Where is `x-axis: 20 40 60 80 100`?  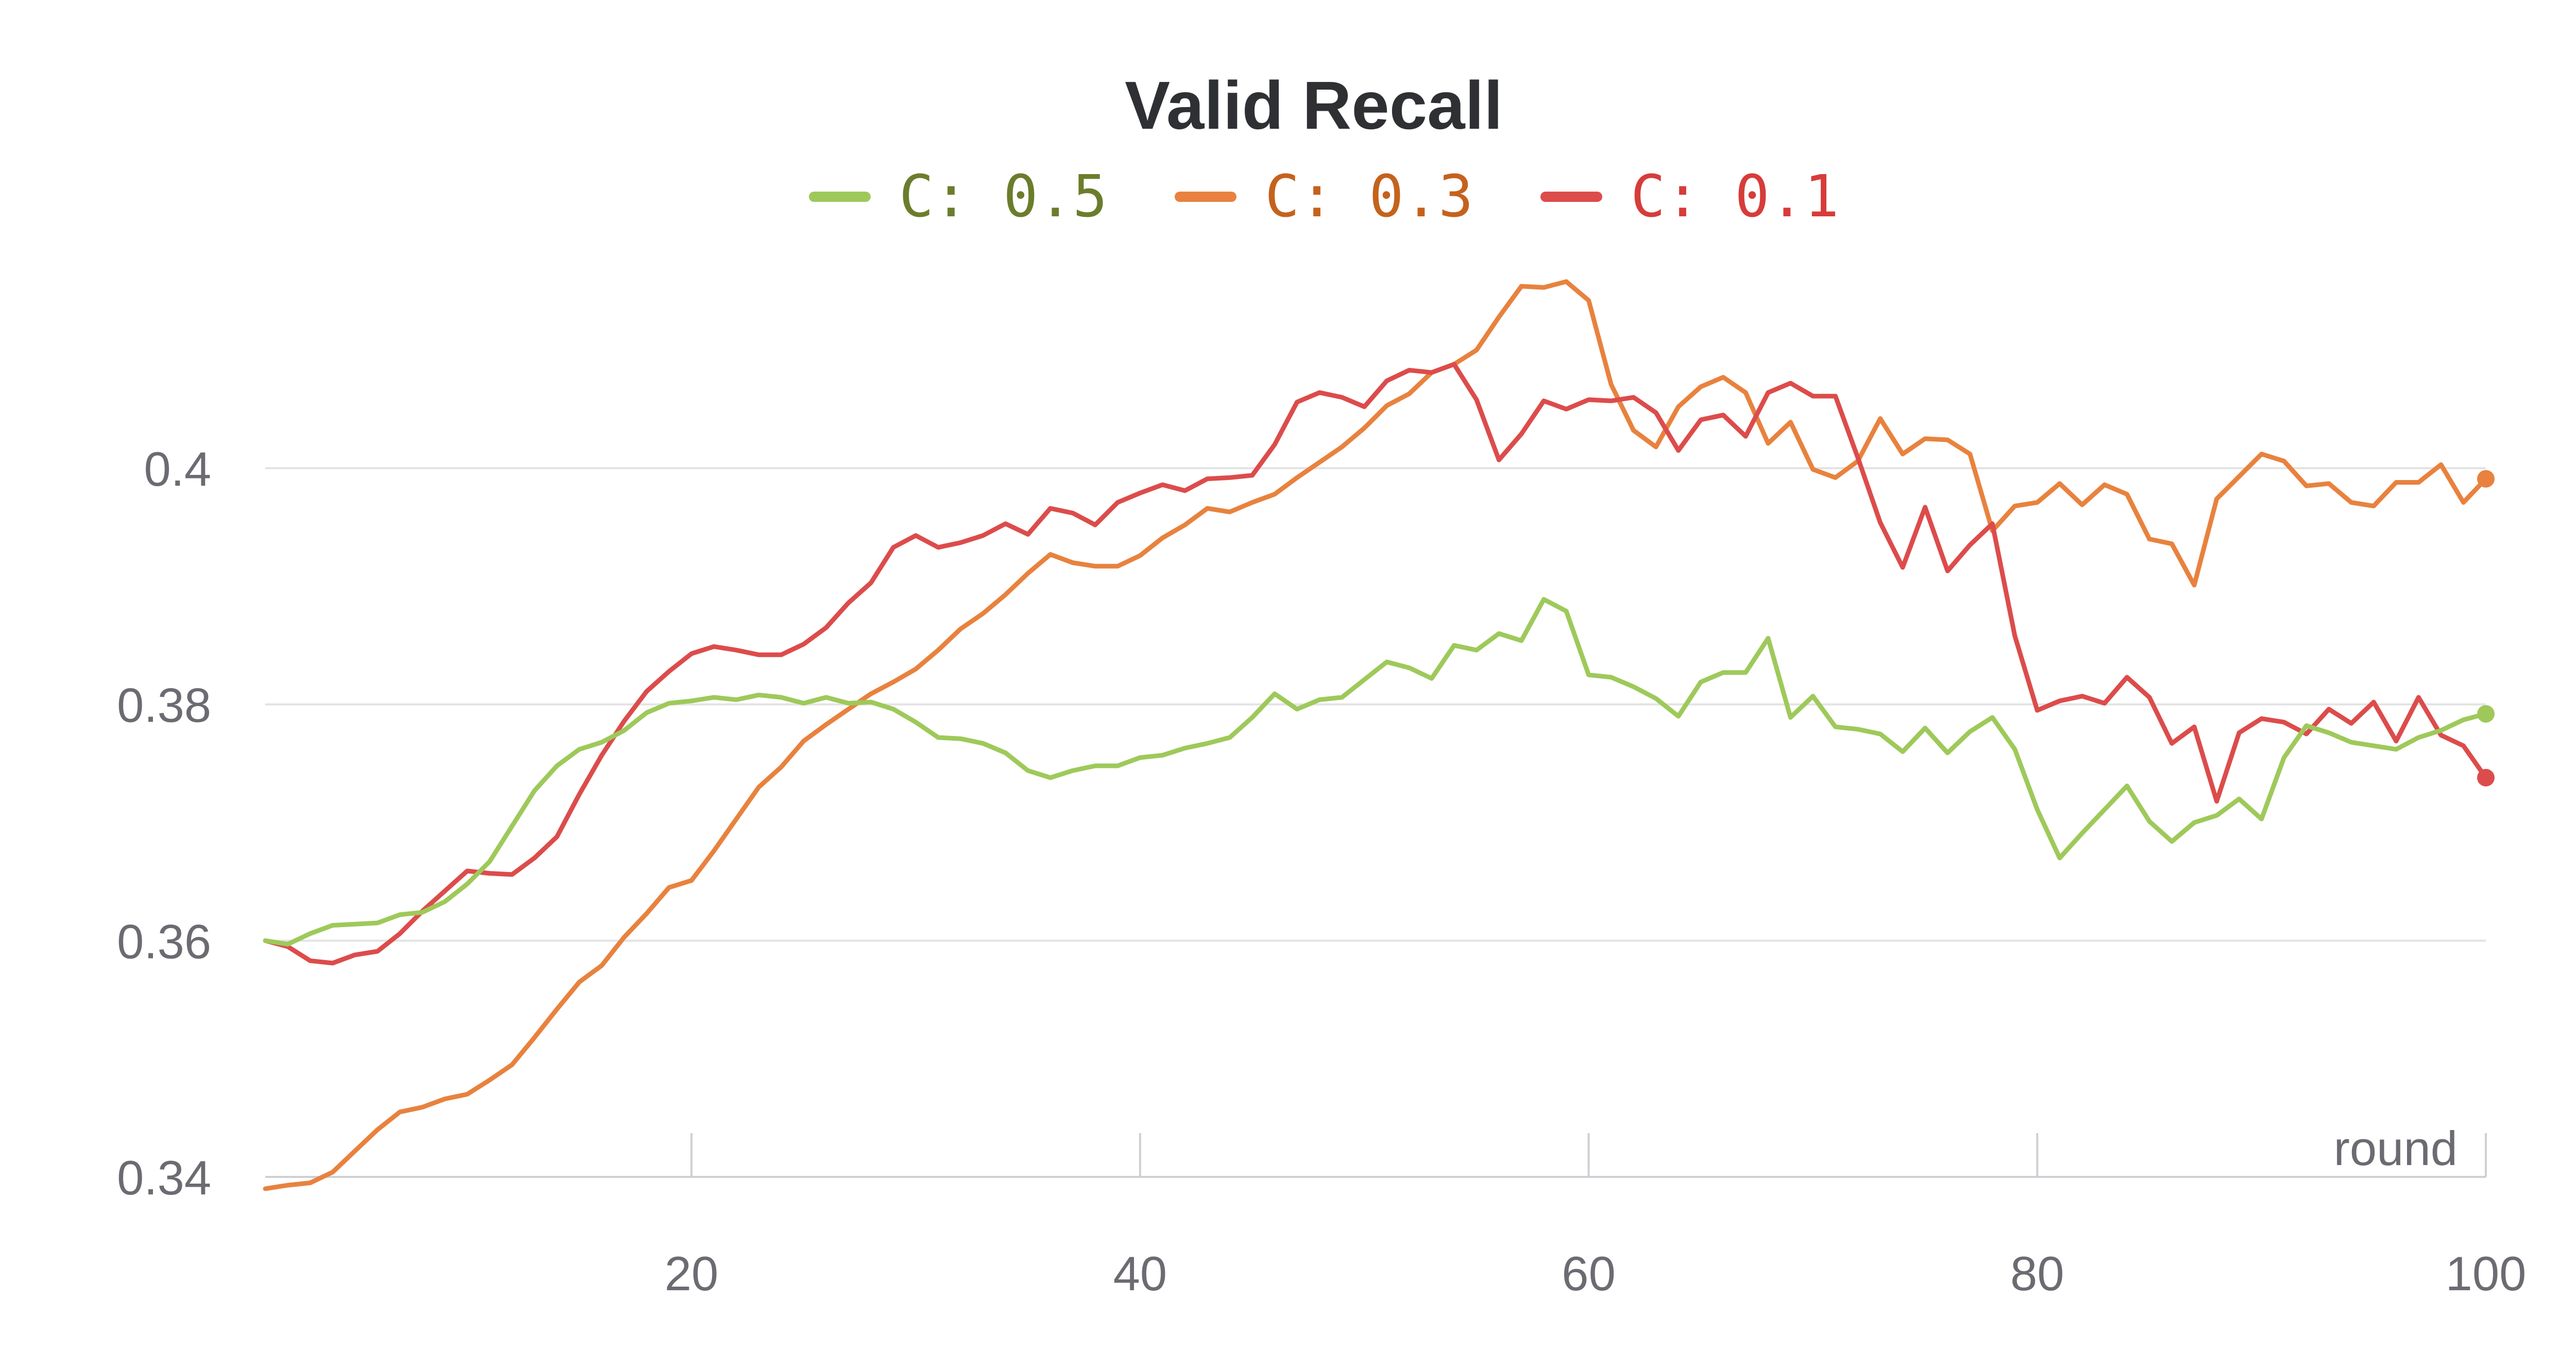 x-axis: 20 40 60 80 100 is located at coordinates (1395, 1217).